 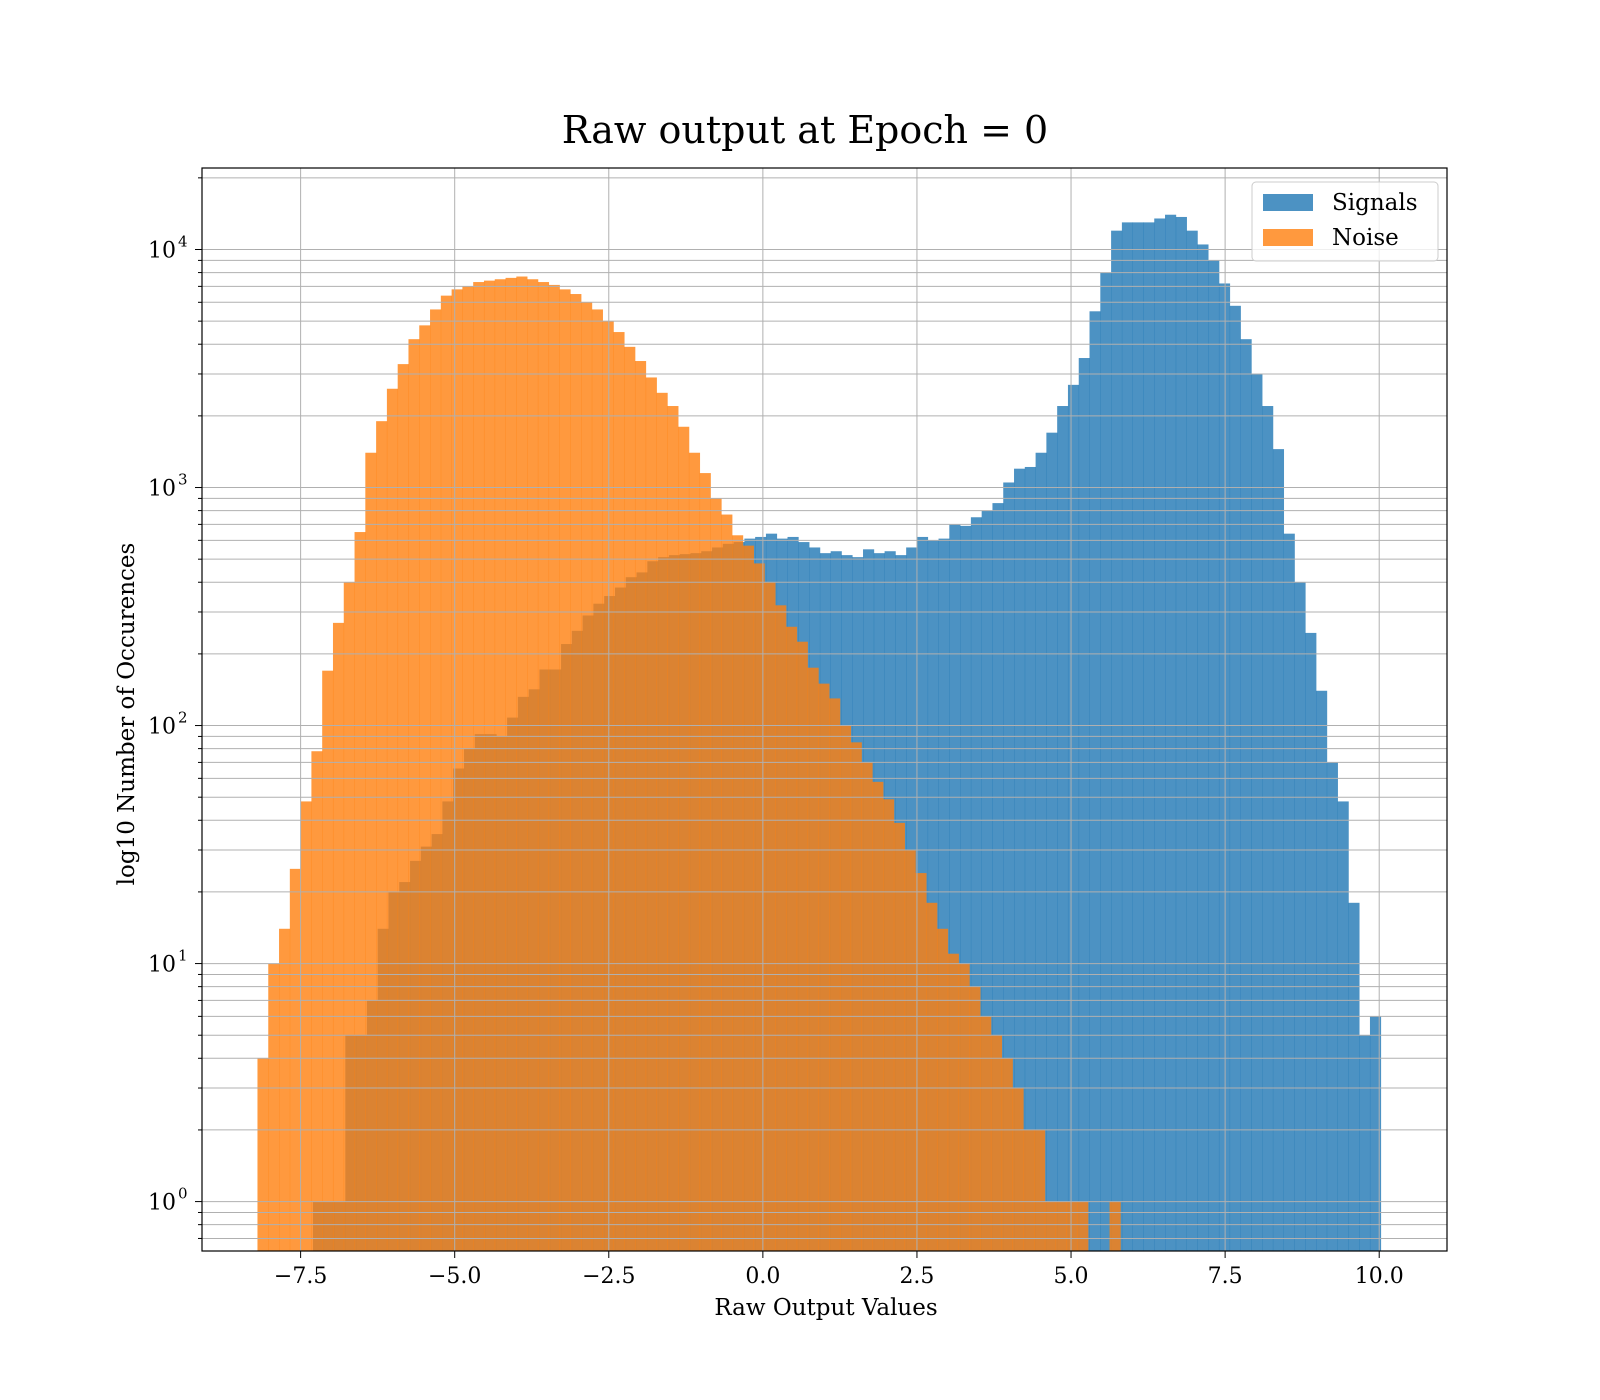 What do you see at coordinates (1225, 1276) in the screenshot?
I see `x-tick-label: 7.5` at bounding box center [1225, 1276].